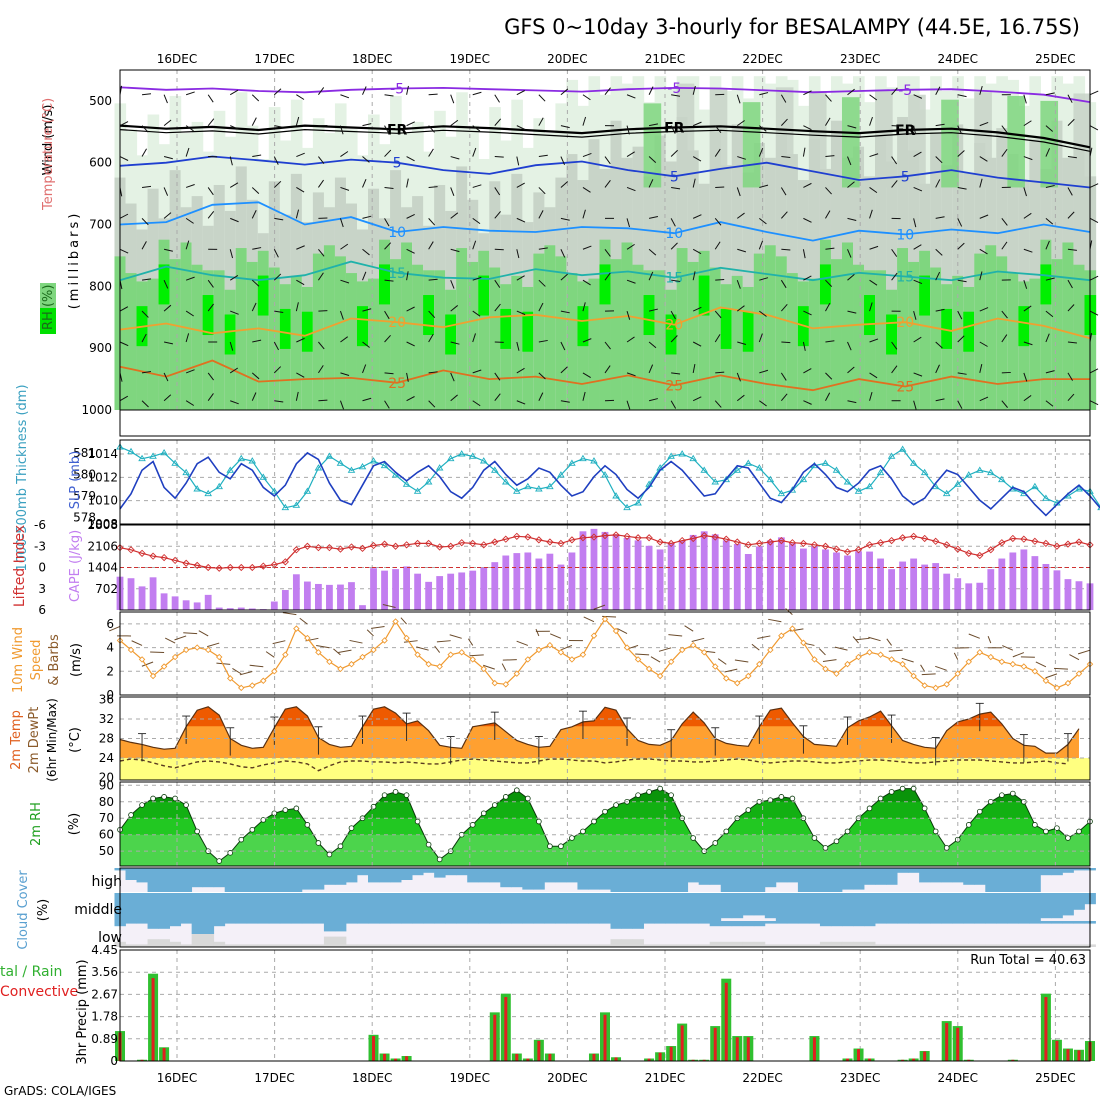  Describe the element at coordinates (96, 410) in the screenshot. I see `pressure-tick: 1000` at that location.